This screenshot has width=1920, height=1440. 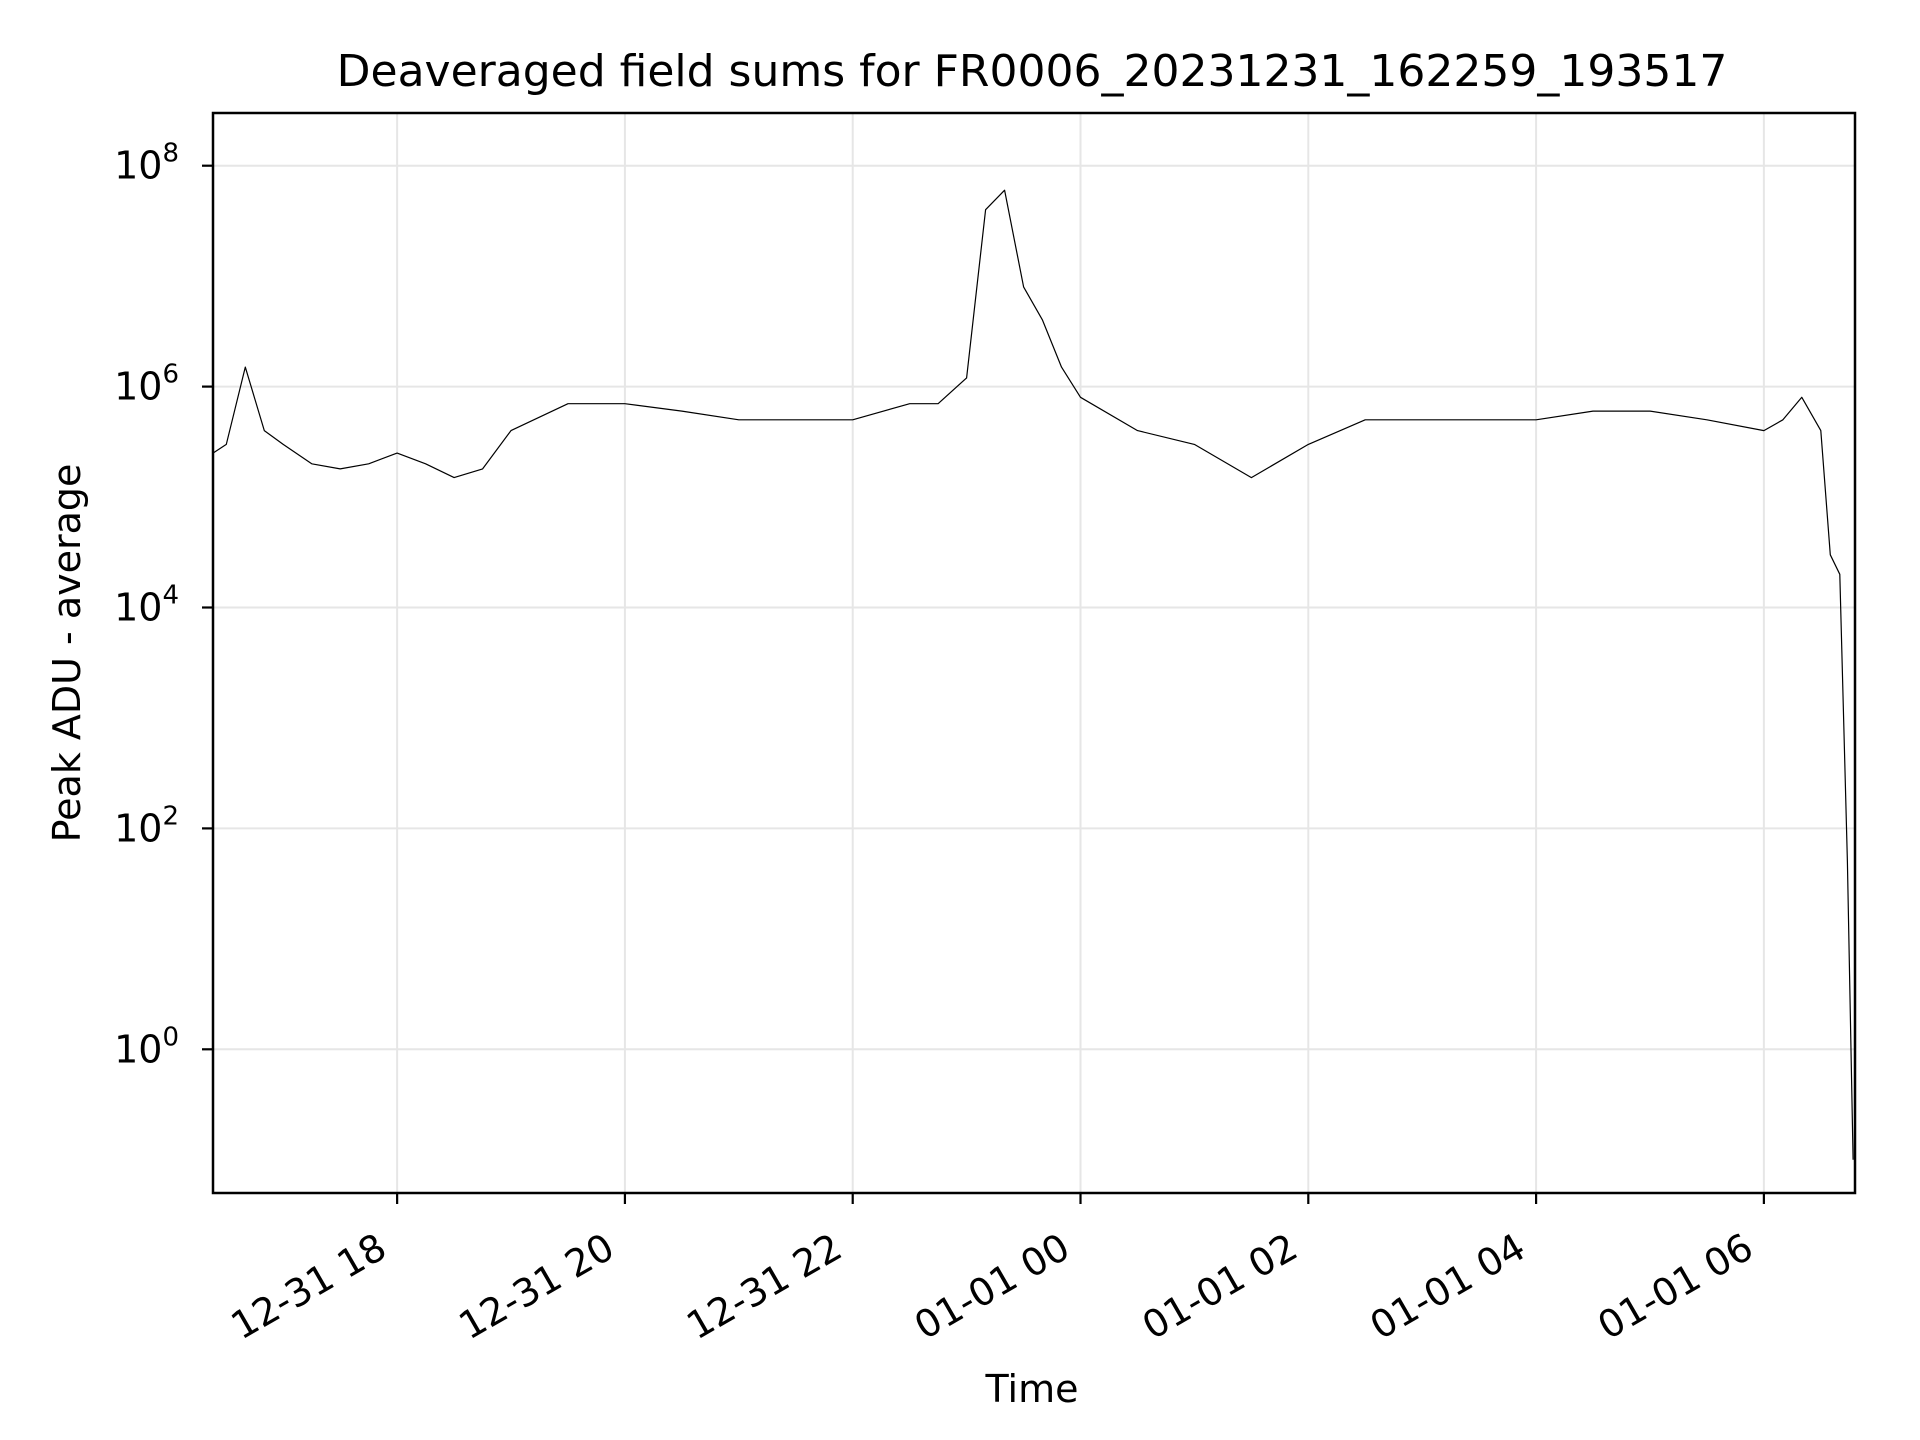 I want to click on y-tick-label: 10², so click(x=146, y=825).